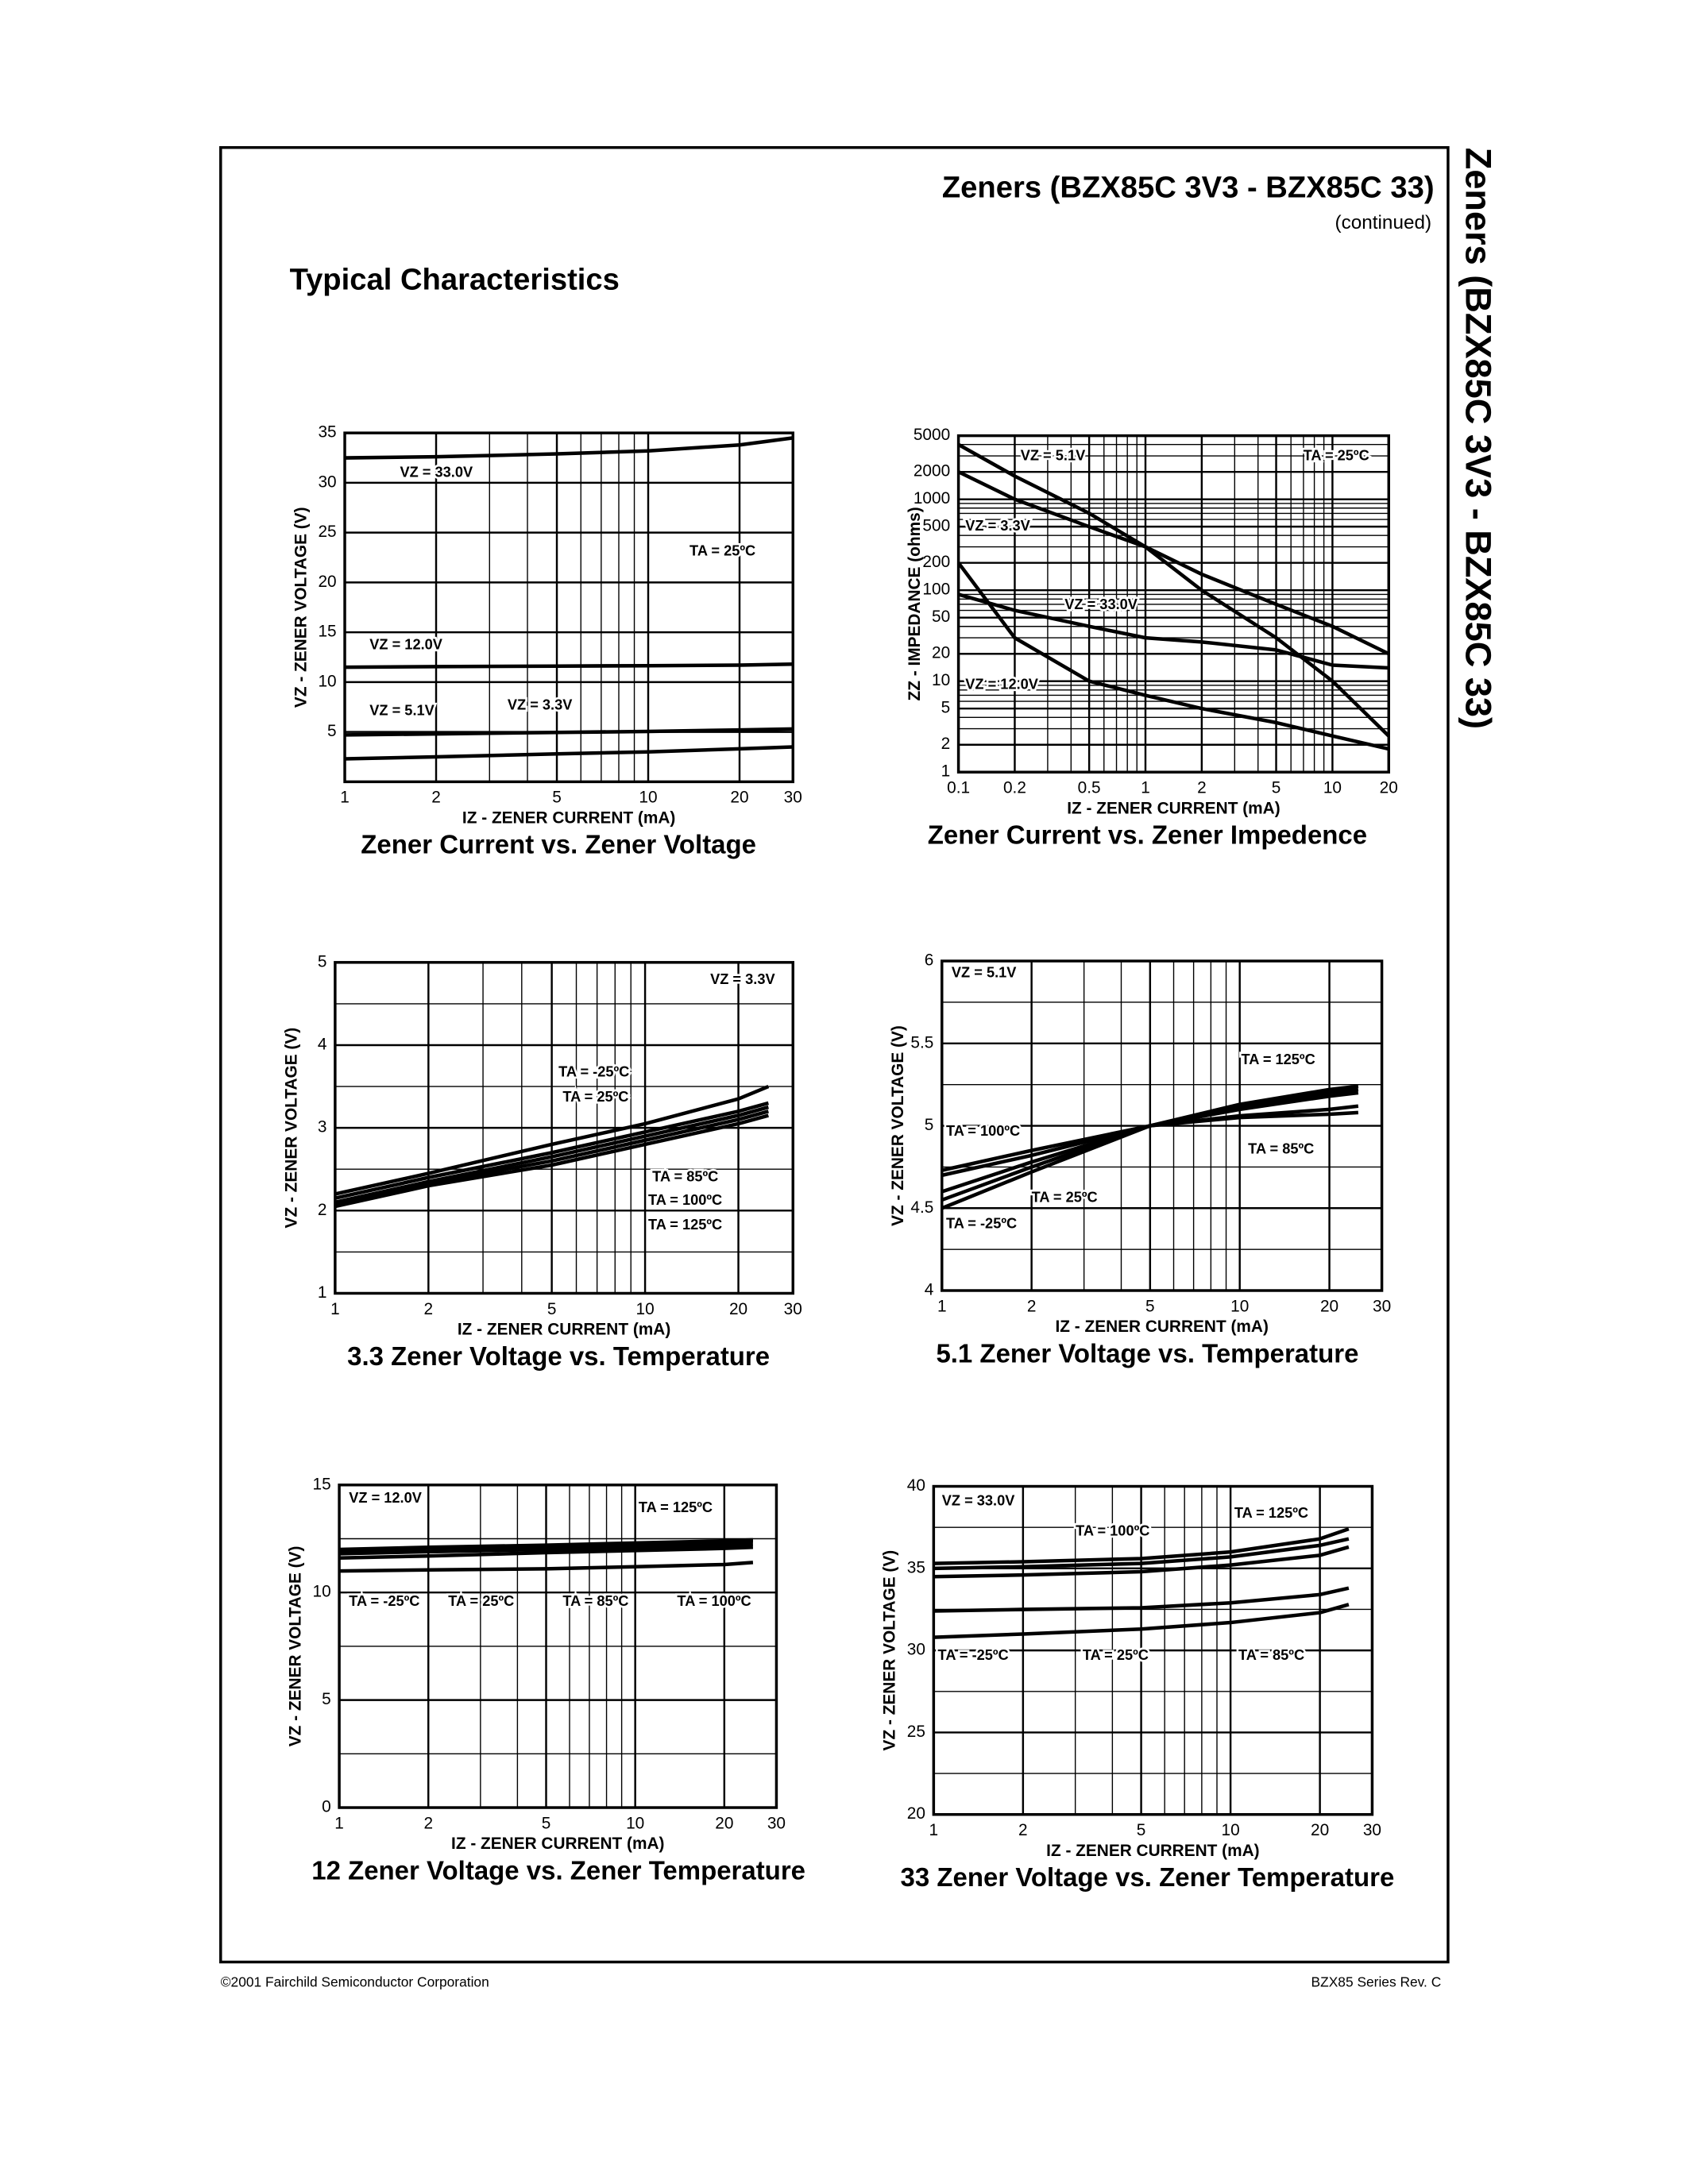  What do you see at coordinates (941, 617) in the screenshot?
I see `y-tick-label: 50` at bounding box center [941, 617].